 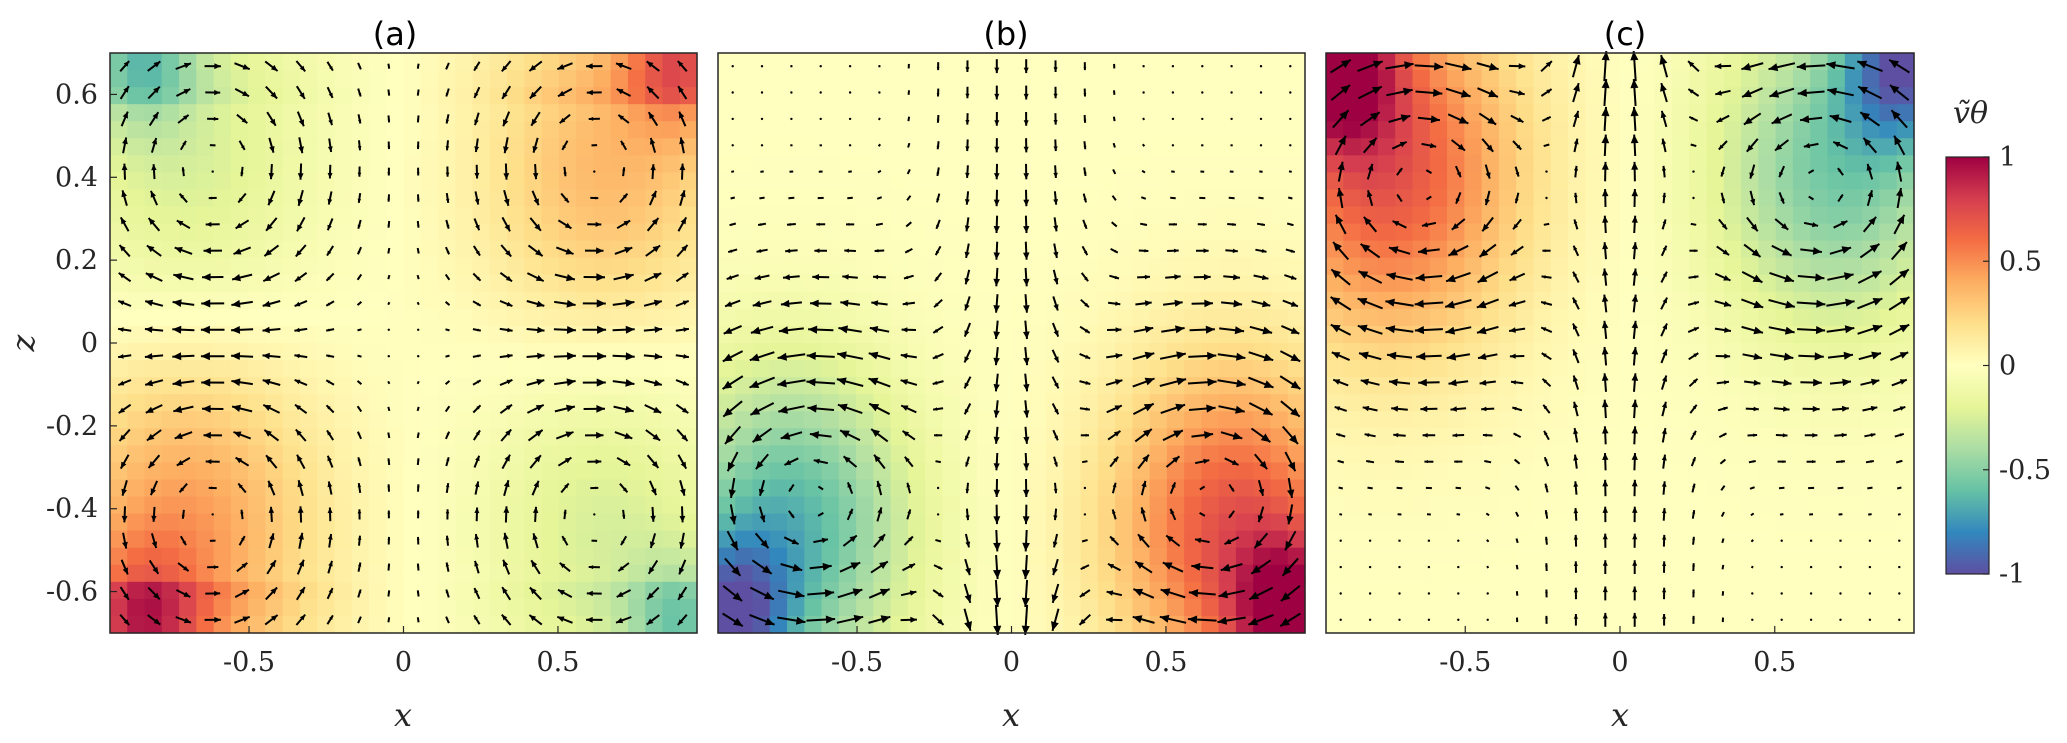 I want to click on panel-a-x-axis-label: x, so click(x=403, y=715).